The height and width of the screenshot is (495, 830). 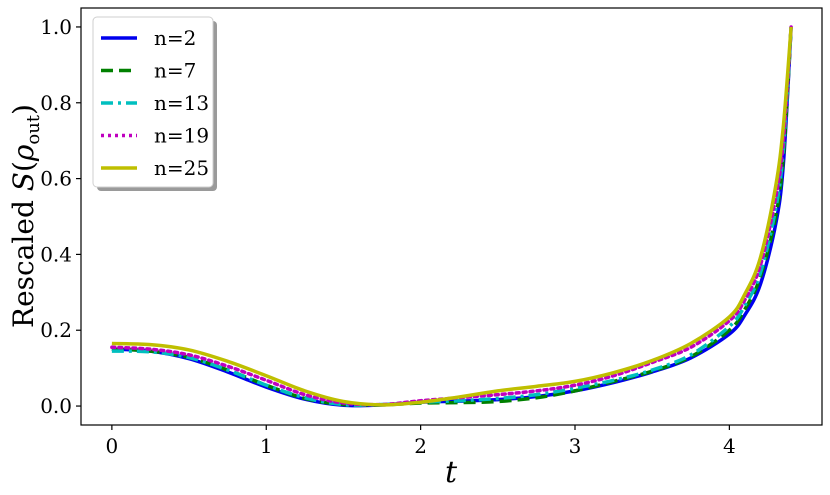 I want to click on legend-label-n-7: n=7, so click(x=175, y=71).